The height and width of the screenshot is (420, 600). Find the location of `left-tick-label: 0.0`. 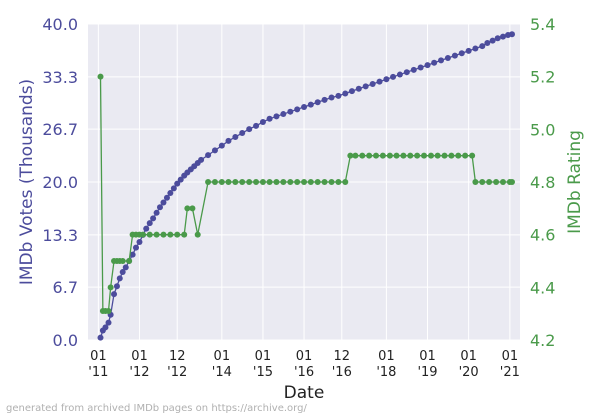

left-tick-label: 0.0 is located at coordinates (65, 340).